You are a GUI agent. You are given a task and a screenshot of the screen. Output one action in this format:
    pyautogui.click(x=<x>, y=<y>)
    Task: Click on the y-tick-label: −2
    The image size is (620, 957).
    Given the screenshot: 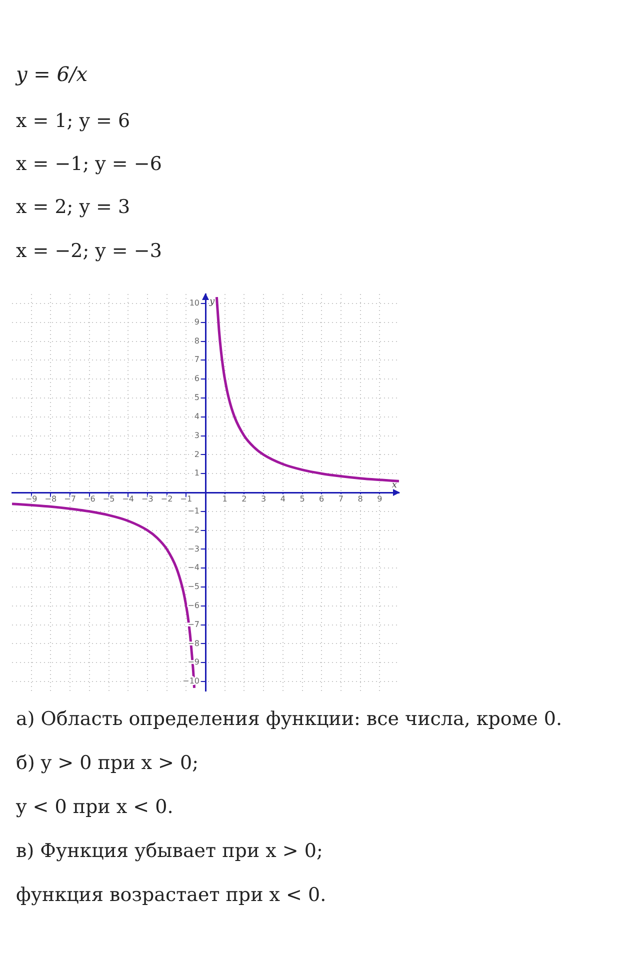 What is the action you would take?
    pyautogui.click(x=194, y=529)
    